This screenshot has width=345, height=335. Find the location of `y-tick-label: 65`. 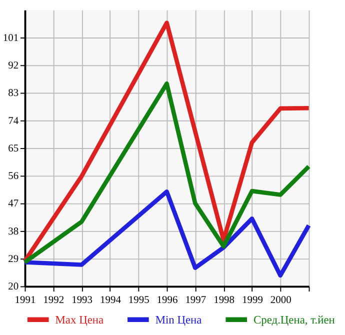

y-tick-label: 65 is located at coordinates (13, 148).